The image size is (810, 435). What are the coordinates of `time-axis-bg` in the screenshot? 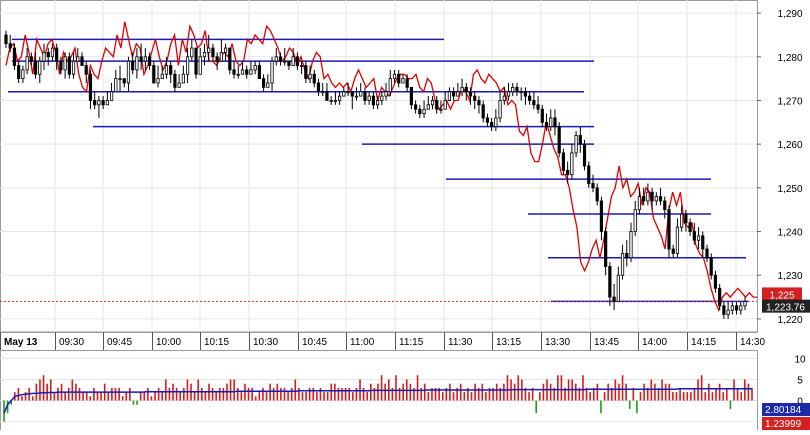 It's located at (378, 341).